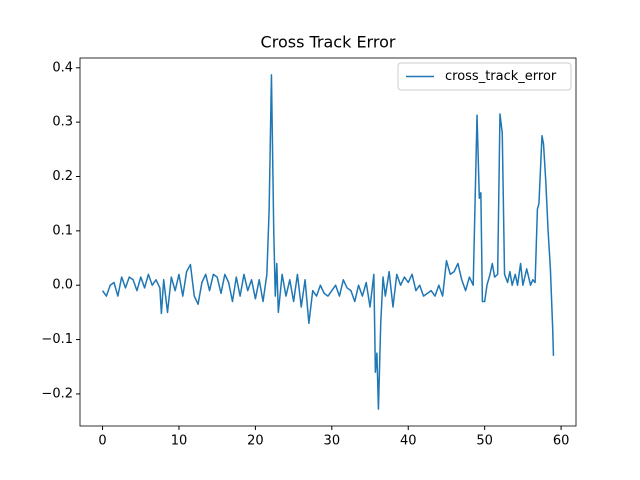 This screenshot has width=640, height=480. I want to click on y-tick-label: −0.1, so click(57, 339).